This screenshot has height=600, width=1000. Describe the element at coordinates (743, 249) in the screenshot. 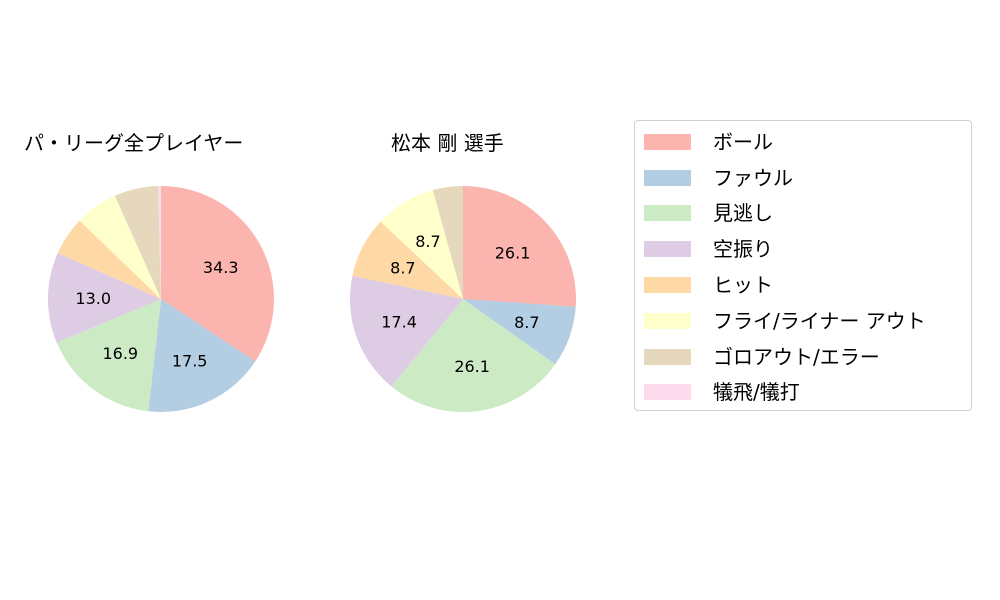

I see `legend-label: 空振り` at that location.